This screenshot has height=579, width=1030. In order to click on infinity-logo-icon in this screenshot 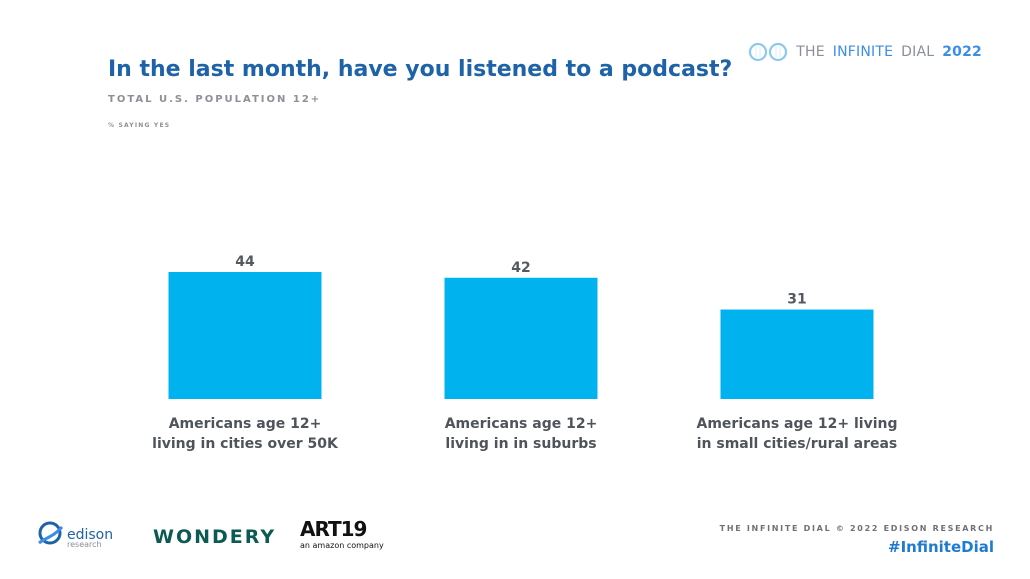, I will do `click(768, 52)`.